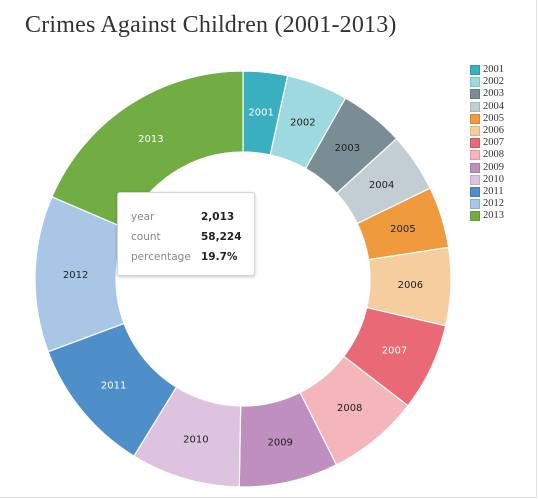  I want to click on slice-label-2004: 2004, so click(381, 185).